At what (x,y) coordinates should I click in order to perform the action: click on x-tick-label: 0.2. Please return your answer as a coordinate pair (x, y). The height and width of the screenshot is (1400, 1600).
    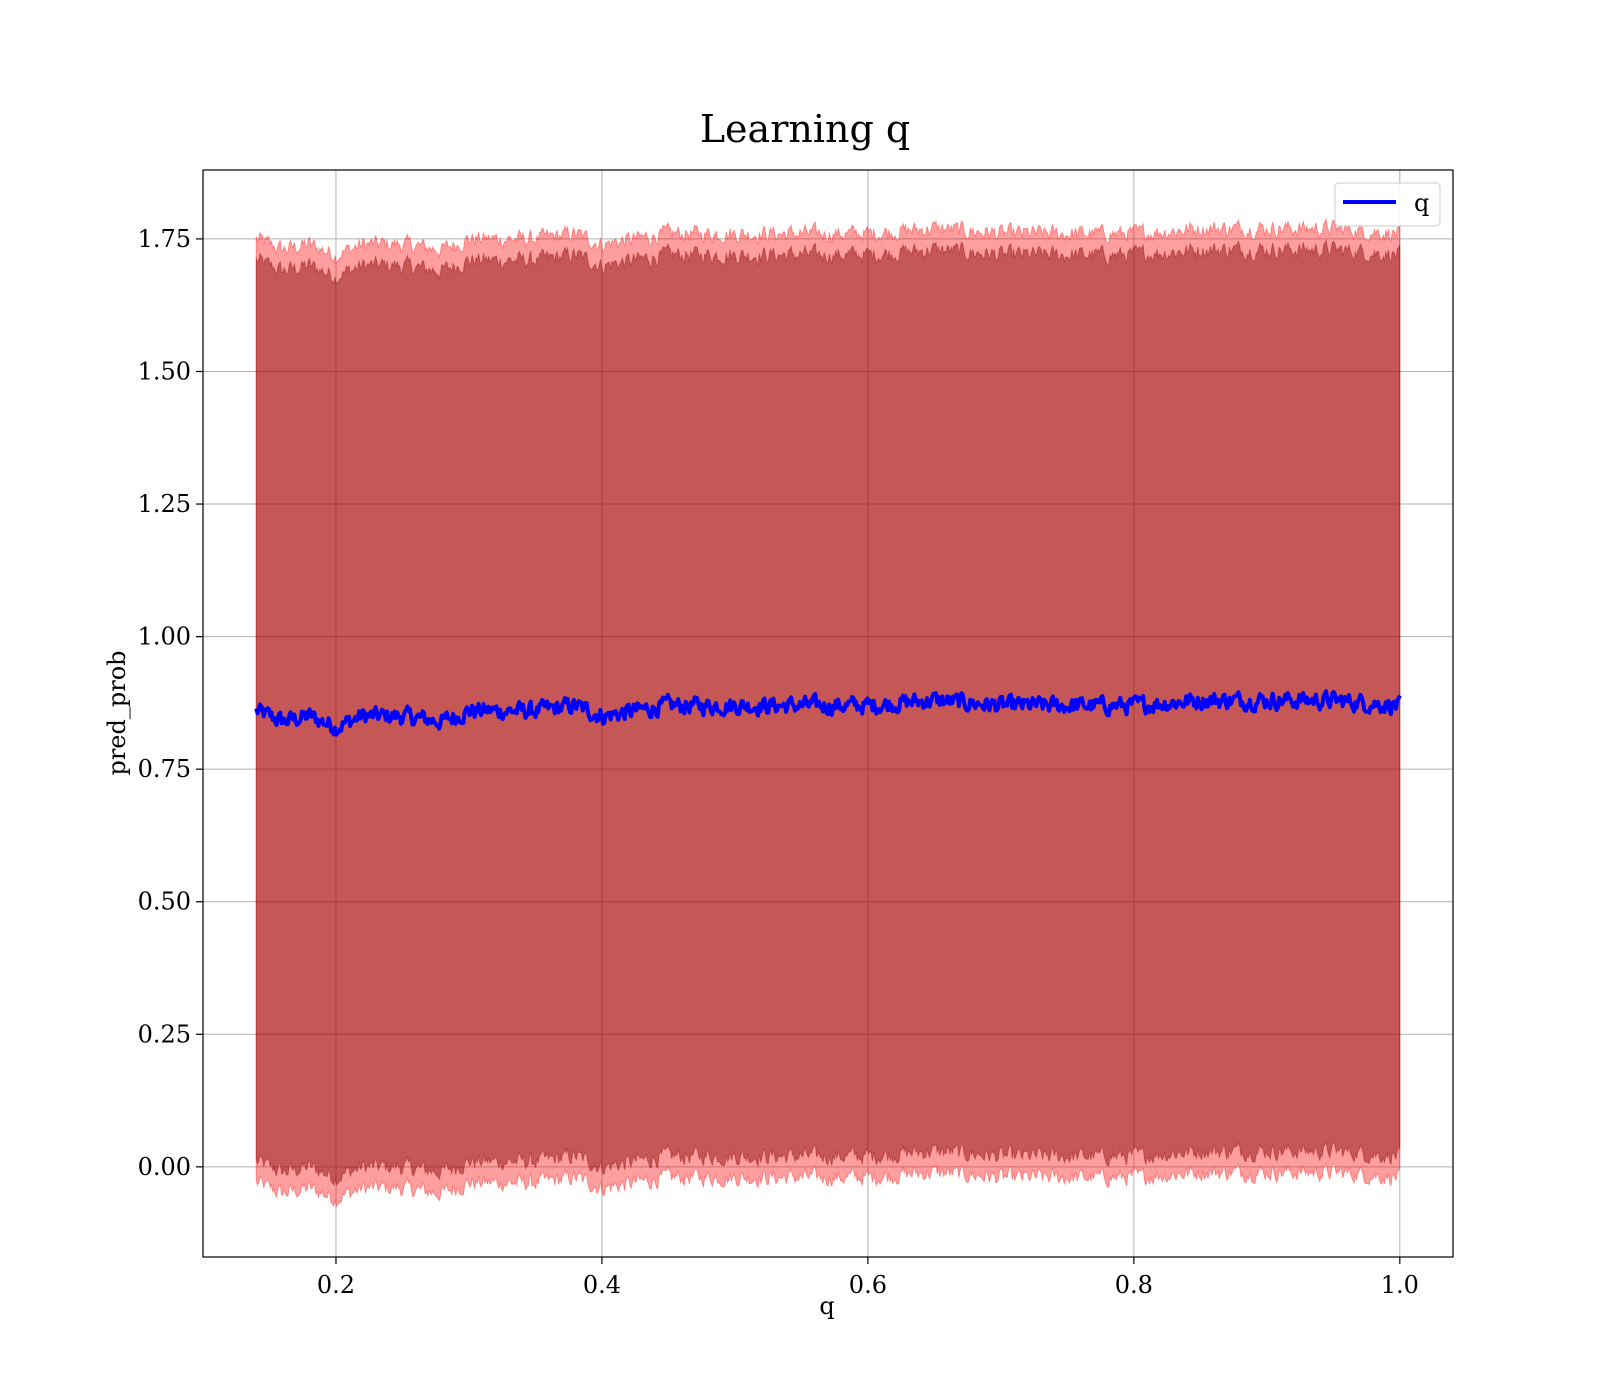
    Looking at the image, I should click on (336, 1285).